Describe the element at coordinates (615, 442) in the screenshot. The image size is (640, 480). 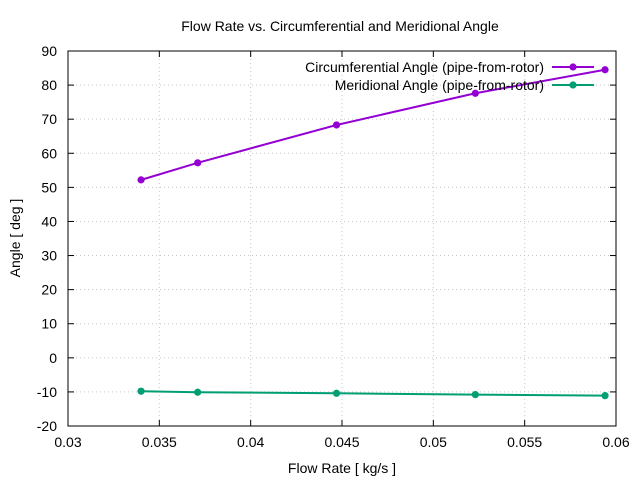
I see `x-tick-label: 0.06` at that location.